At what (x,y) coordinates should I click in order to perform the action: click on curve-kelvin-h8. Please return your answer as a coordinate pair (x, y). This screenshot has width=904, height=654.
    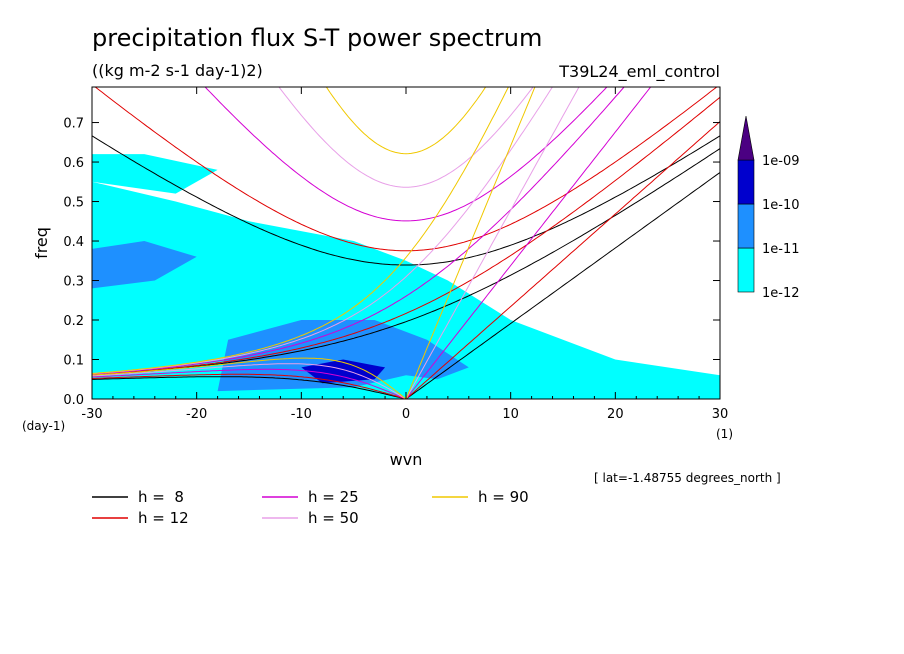
    Looking at the image, I should click on (562, 285).